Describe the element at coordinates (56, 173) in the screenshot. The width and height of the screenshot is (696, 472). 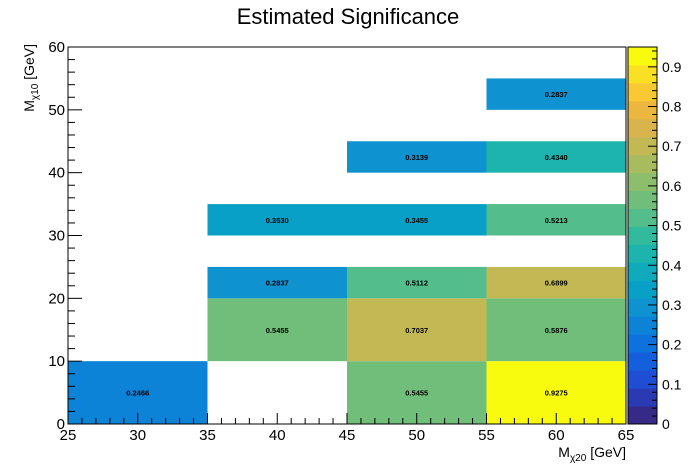
I see `y-tick-label: 40` at that location.